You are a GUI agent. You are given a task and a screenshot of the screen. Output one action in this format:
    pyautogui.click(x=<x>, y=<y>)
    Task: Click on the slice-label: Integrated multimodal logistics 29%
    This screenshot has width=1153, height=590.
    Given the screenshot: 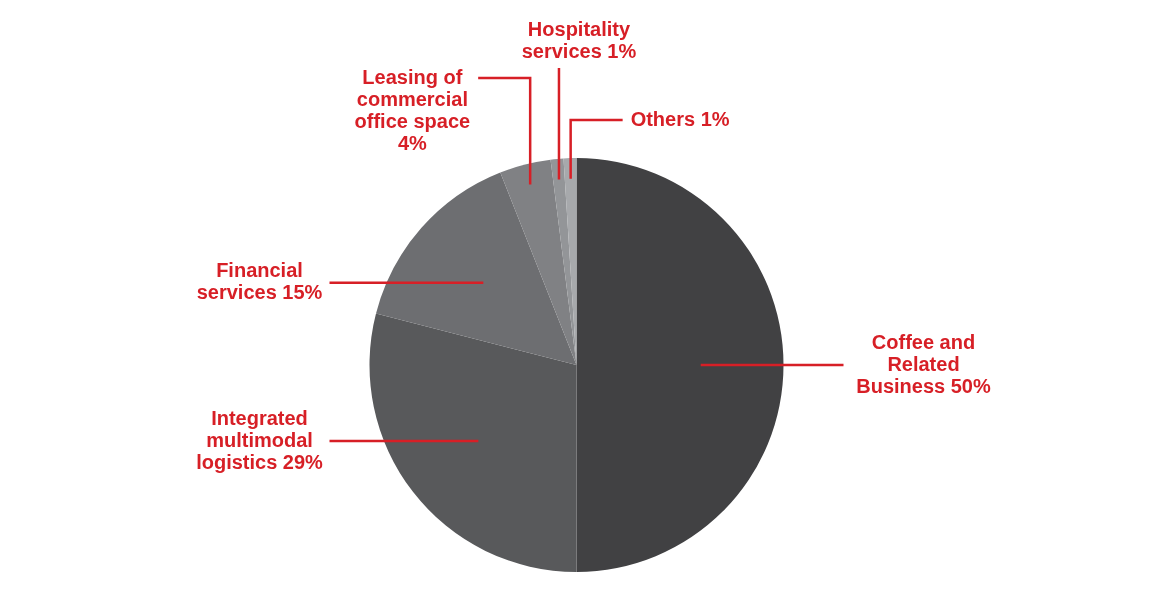 What is the action you would take?
    pyautogui.click(x=260, y=439)
    